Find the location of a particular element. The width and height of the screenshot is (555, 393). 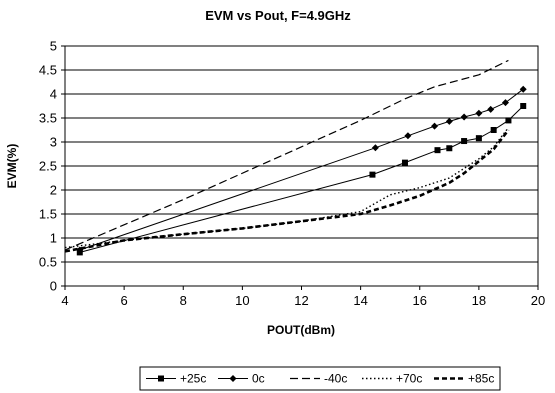

x-tick-label-8: 20 is located at coordinates (538, 300).